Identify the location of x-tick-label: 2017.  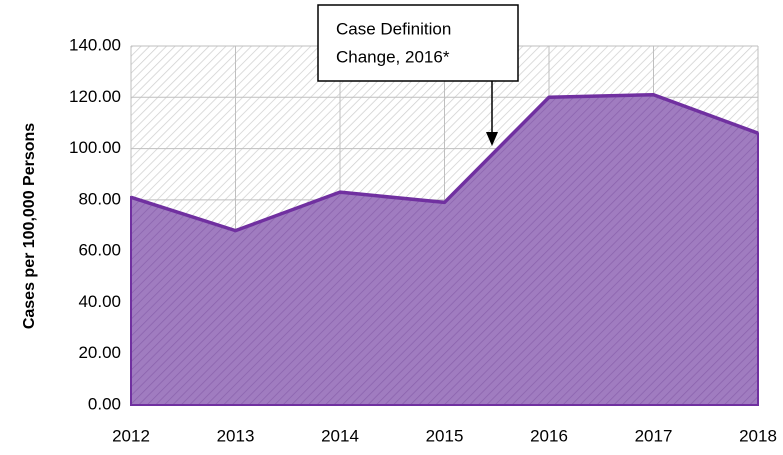
(654, 435).